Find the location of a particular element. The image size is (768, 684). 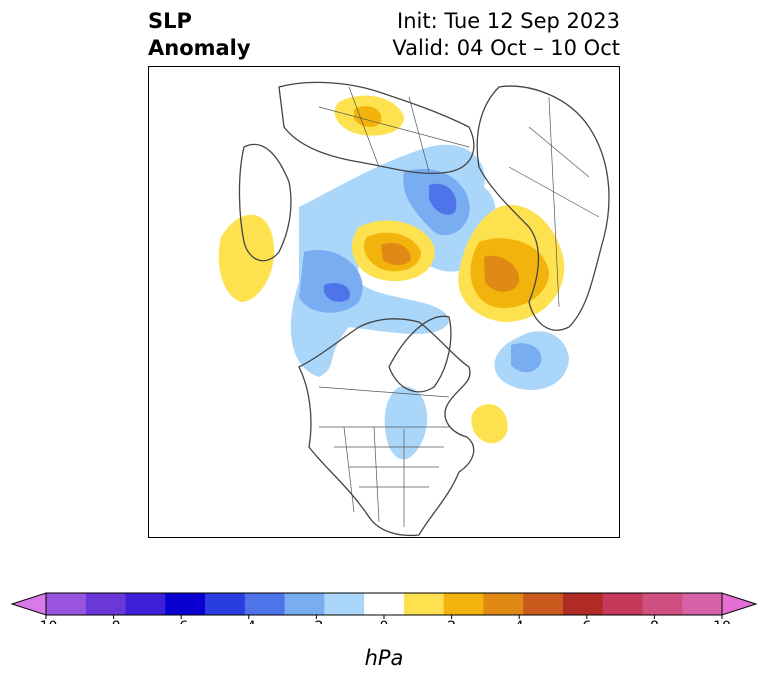

colorbar-tick-label: -6 is located at coordinates (181, 621).